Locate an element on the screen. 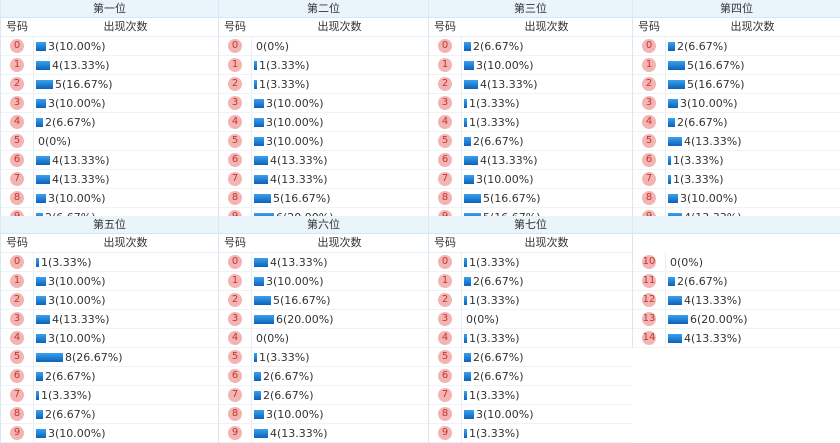  number-ball: 0 is located at coordinates (445, 262).